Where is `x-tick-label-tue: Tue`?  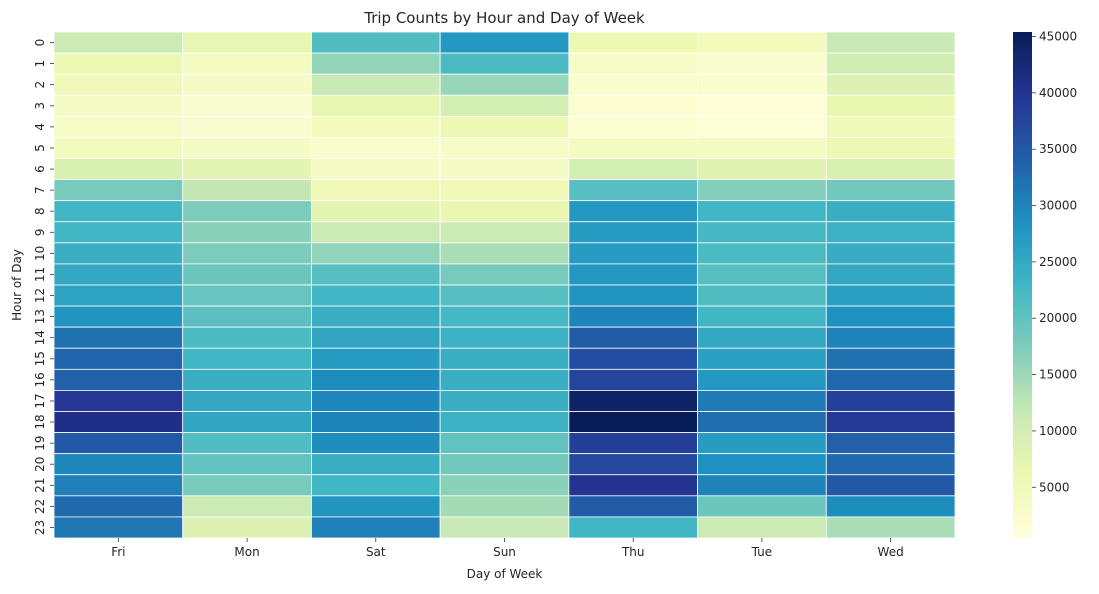 x-tick-label-tue: Tue is located at coordinates (762, 552).